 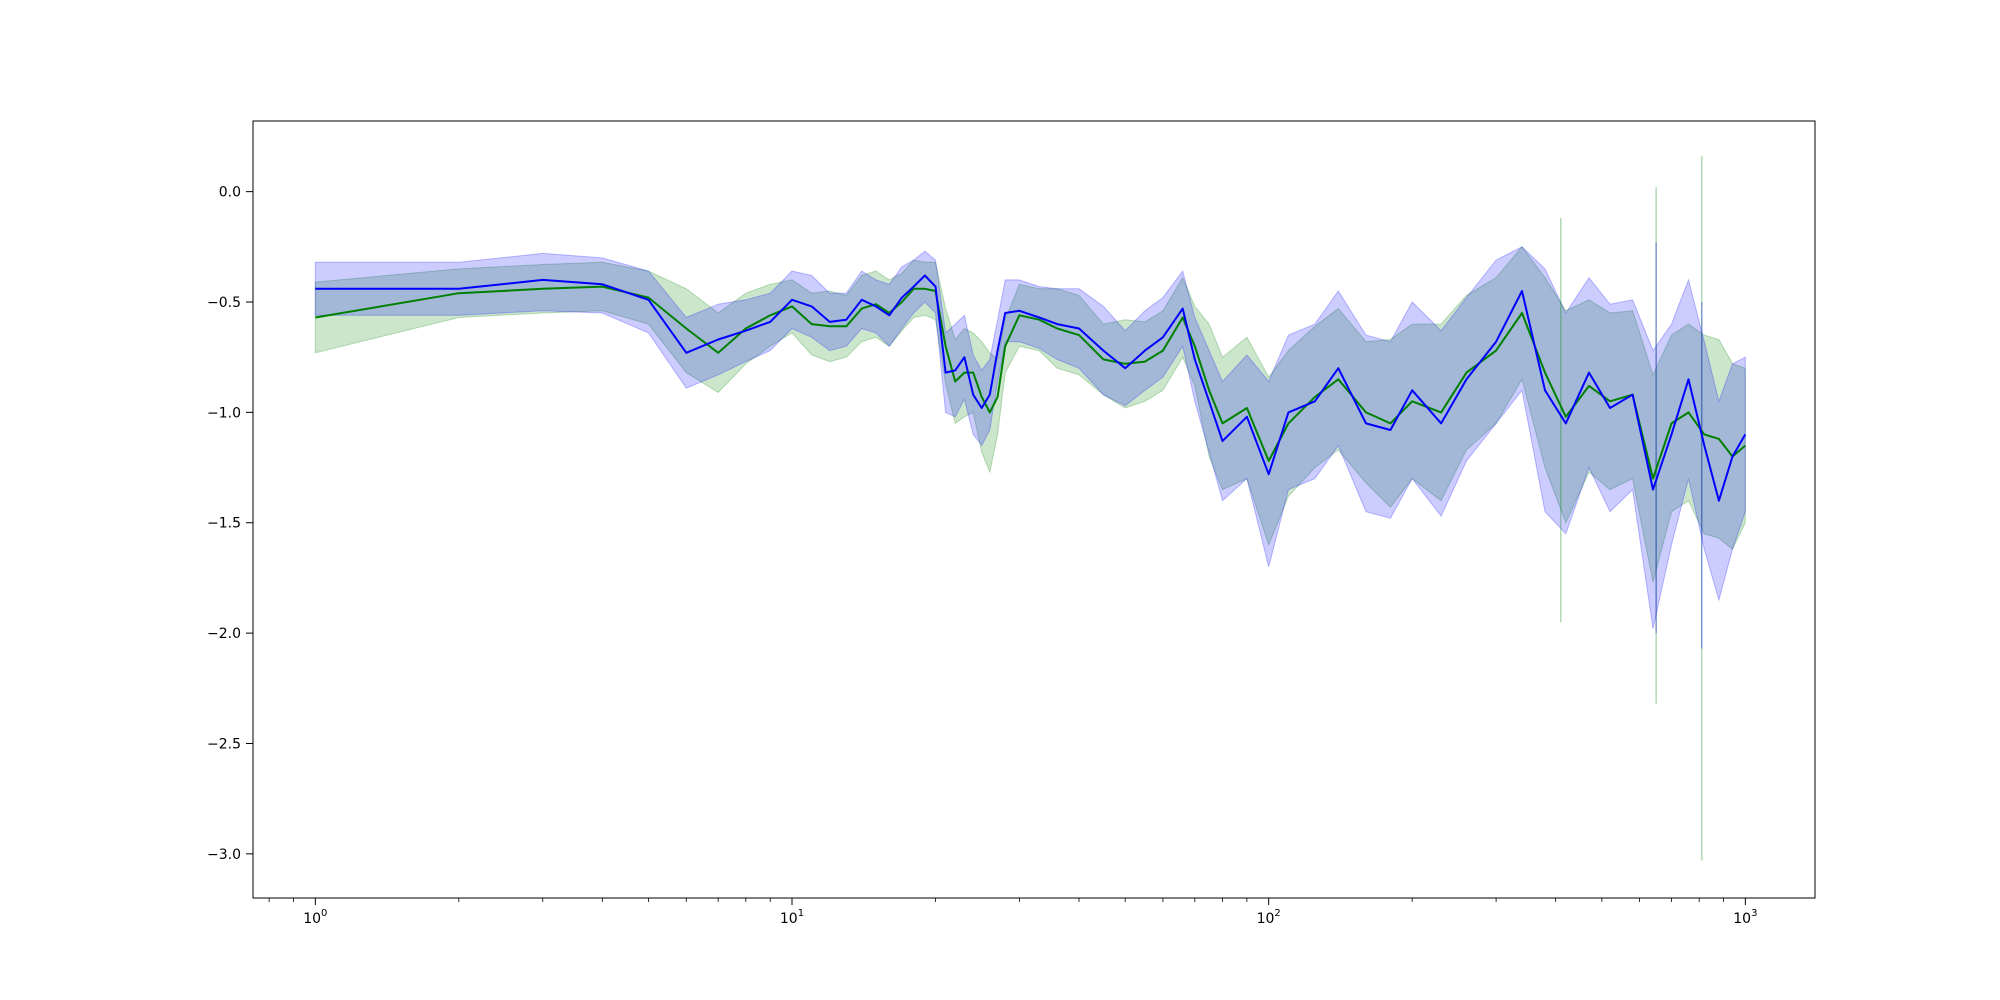 I want to click on y-axis: 0.0 −0.5 −1.0 −1.5 −2.0 −2.5 −3.0, so click(x=230, y=524).